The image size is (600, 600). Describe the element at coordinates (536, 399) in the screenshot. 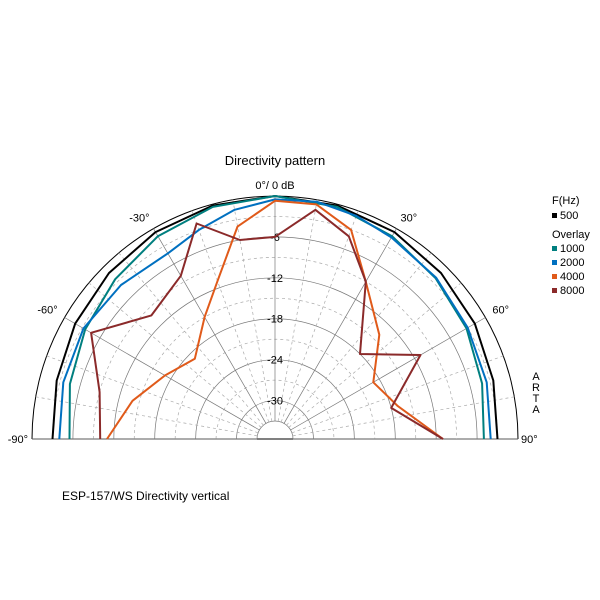

I see `watermark-letter: T` at that location.